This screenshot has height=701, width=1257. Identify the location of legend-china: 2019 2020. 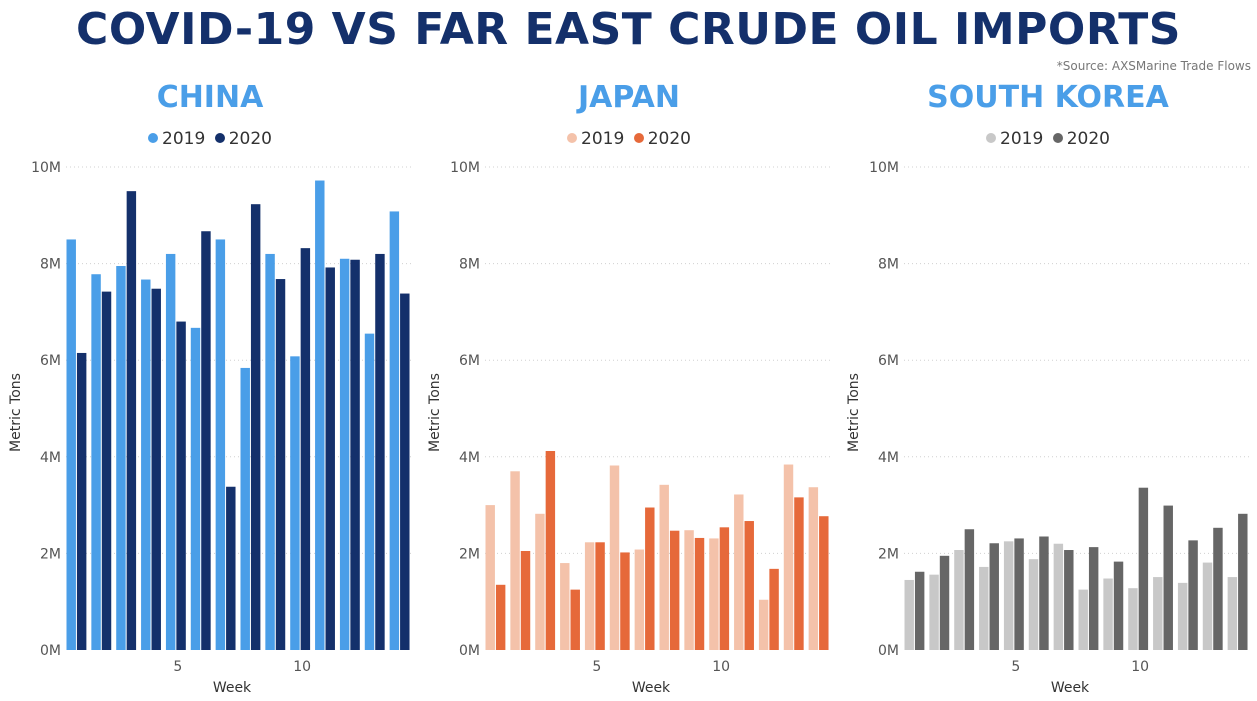
(210, 139).